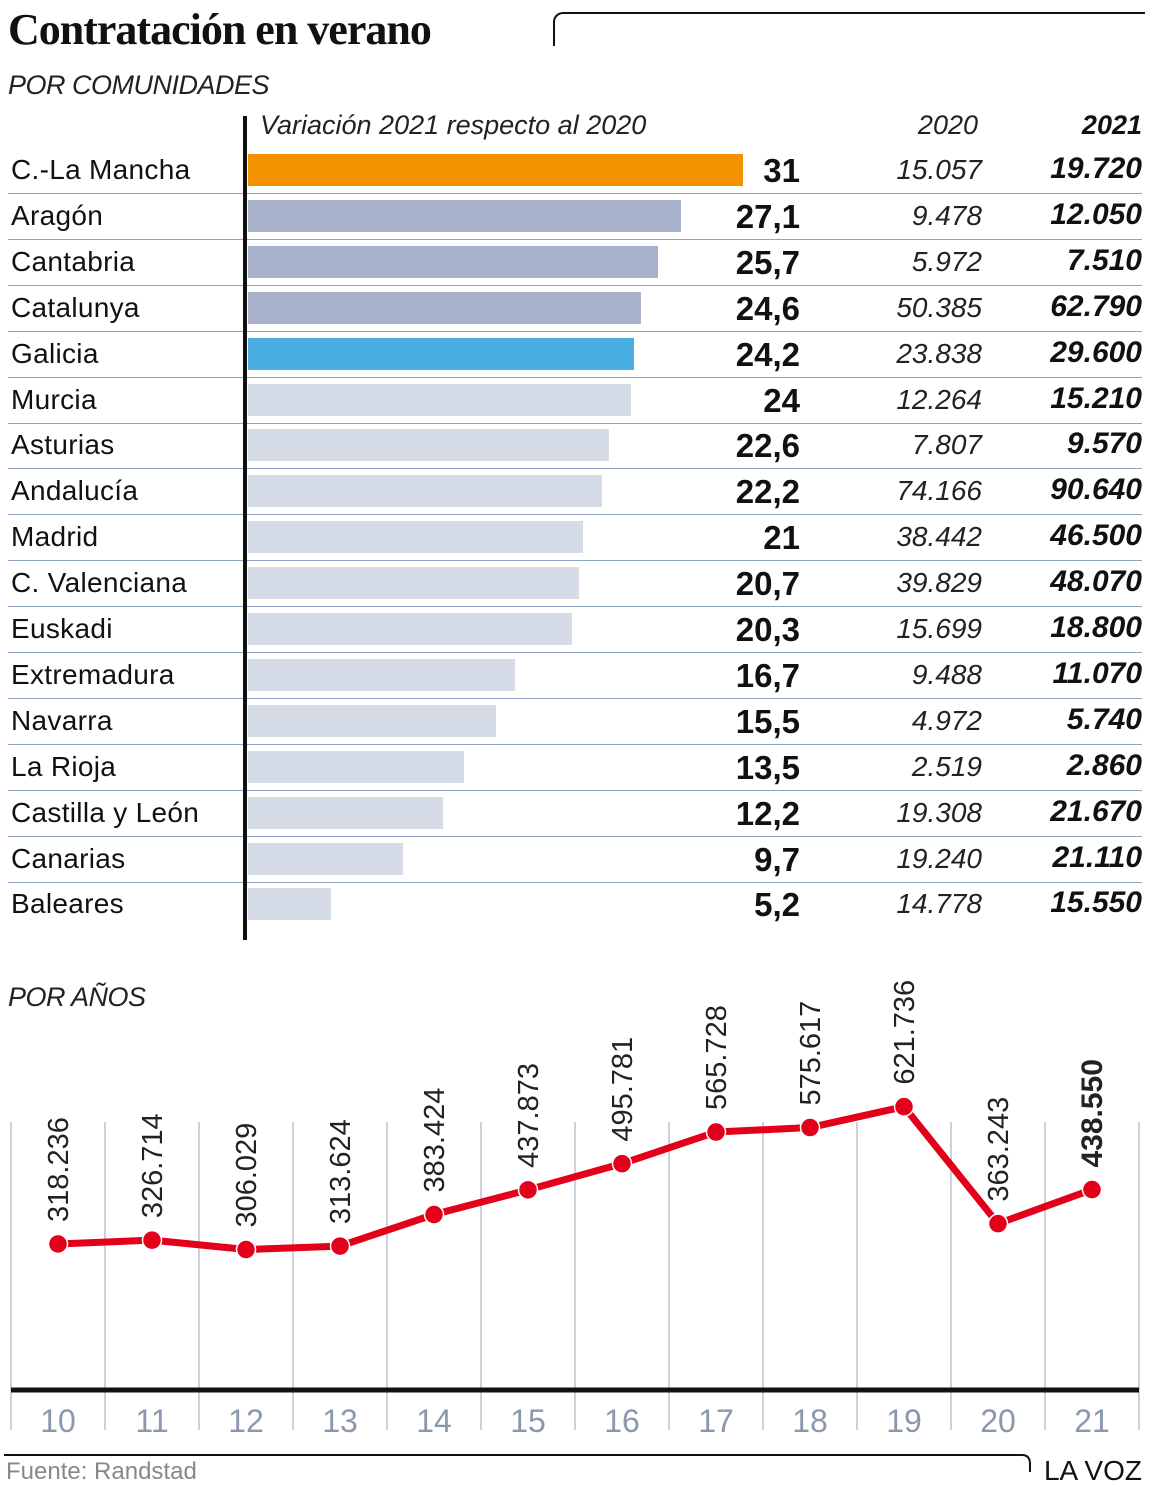 The image size is (1152, 1488). I want to click on community-name: Extremadura, so click(93, 674).